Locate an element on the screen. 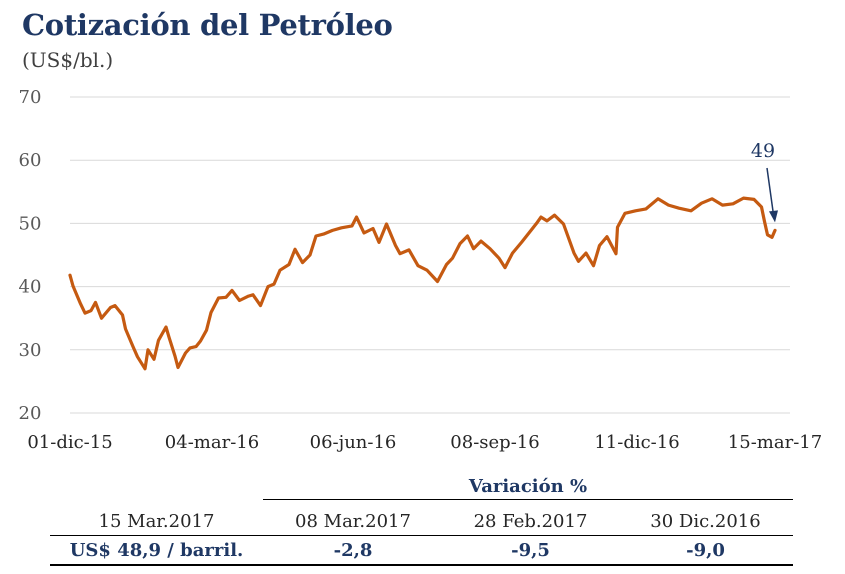 The height and width of the screenshot is (574, 845). annotation-label: 49 is located at coordinates (763, 151).